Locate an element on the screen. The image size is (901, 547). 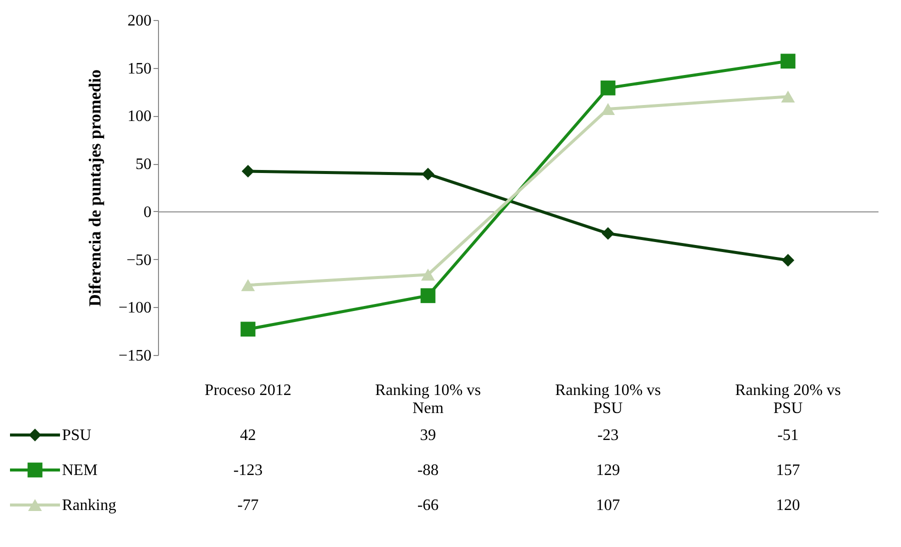
data-label: -88 is located at coordinates (428, 470).